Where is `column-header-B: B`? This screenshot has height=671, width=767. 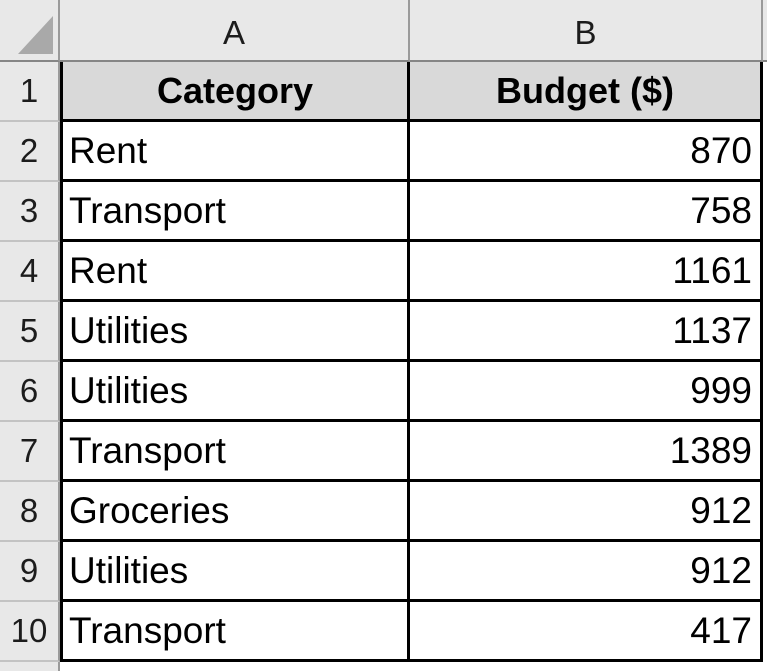
column-header-B: B is located at coordinates (586, 31).